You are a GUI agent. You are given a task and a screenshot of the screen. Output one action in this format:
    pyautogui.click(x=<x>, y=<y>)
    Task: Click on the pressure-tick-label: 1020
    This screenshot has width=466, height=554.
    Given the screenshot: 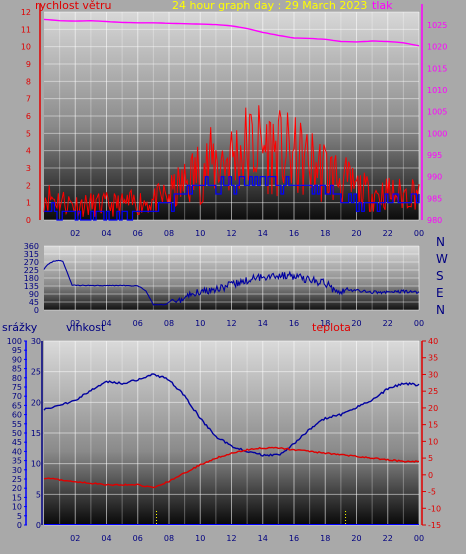 What is the action you would take?
    pyautogui.click(x=437, y=47)
    